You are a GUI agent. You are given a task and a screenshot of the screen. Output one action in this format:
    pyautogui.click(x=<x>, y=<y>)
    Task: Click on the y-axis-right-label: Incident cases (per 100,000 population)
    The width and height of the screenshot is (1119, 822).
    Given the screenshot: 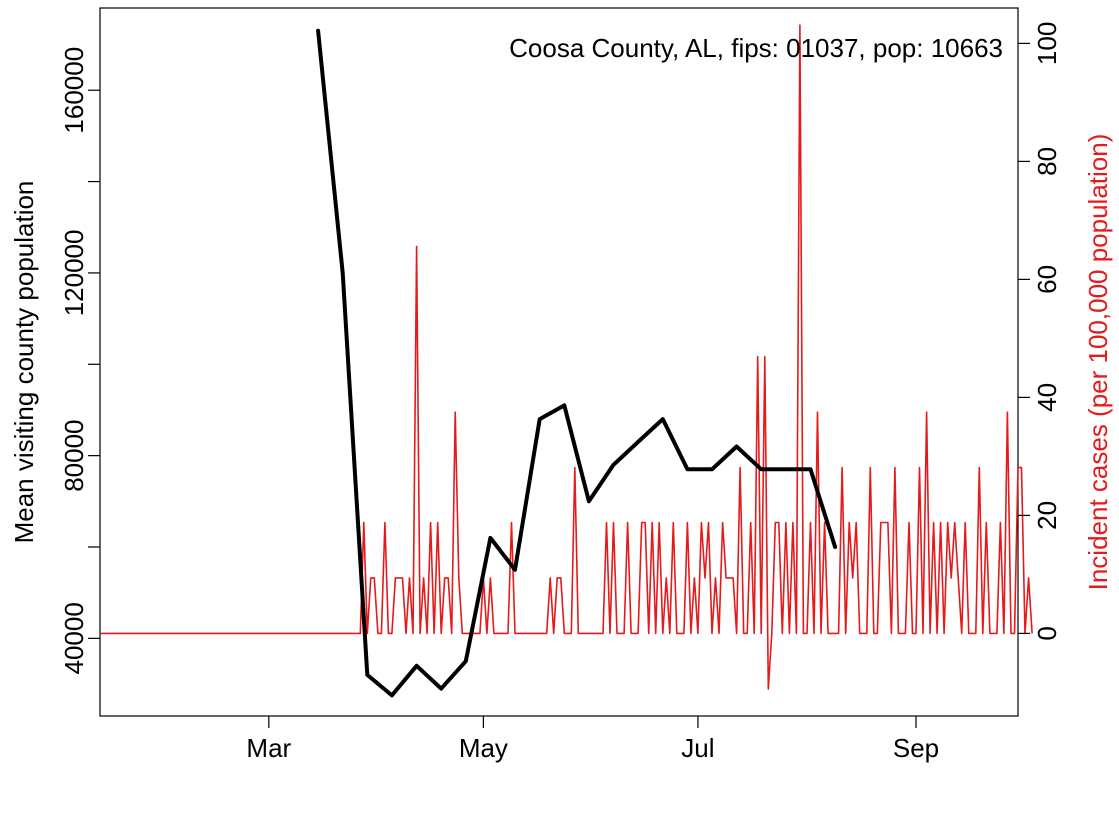 What is the action you would take?
    pyautogui.click(x=1098, y=362)
    